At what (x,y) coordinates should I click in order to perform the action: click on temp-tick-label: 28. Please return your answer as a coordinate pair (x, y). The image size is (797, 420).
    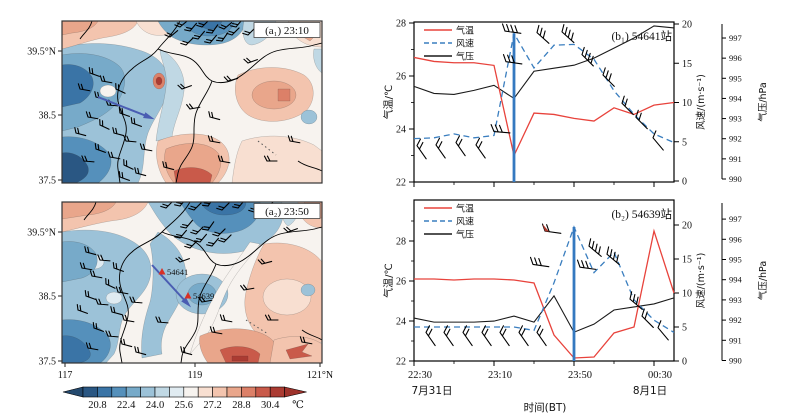
    Looking at the image, I should click on (401, 24).